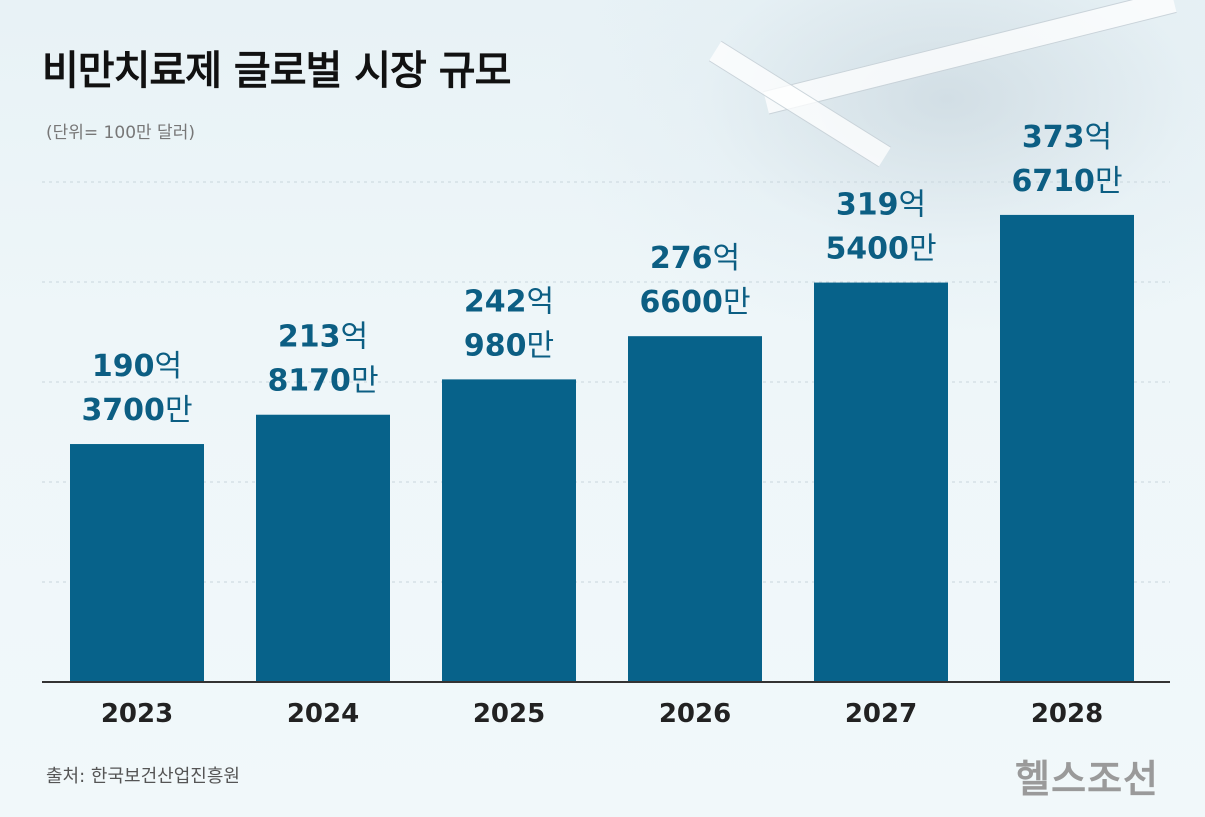 This screenshot has height=817, width=1205. I want to click on bar-2024, so click(323, 548).